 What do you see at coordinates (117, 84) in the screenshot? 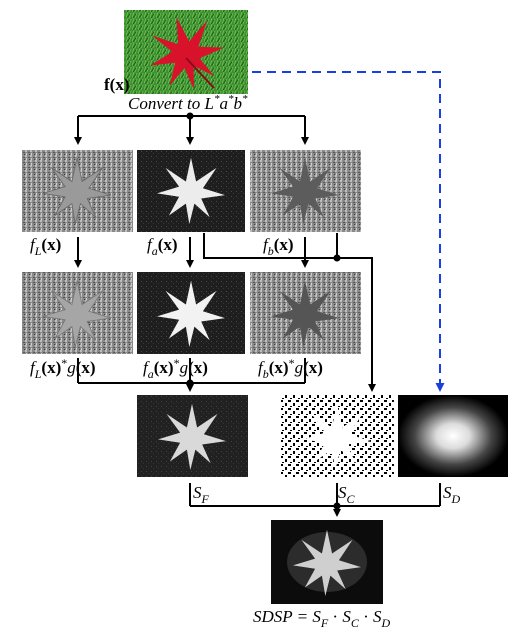
I see `input-label: f(x)` at bounding box center [117, 84].